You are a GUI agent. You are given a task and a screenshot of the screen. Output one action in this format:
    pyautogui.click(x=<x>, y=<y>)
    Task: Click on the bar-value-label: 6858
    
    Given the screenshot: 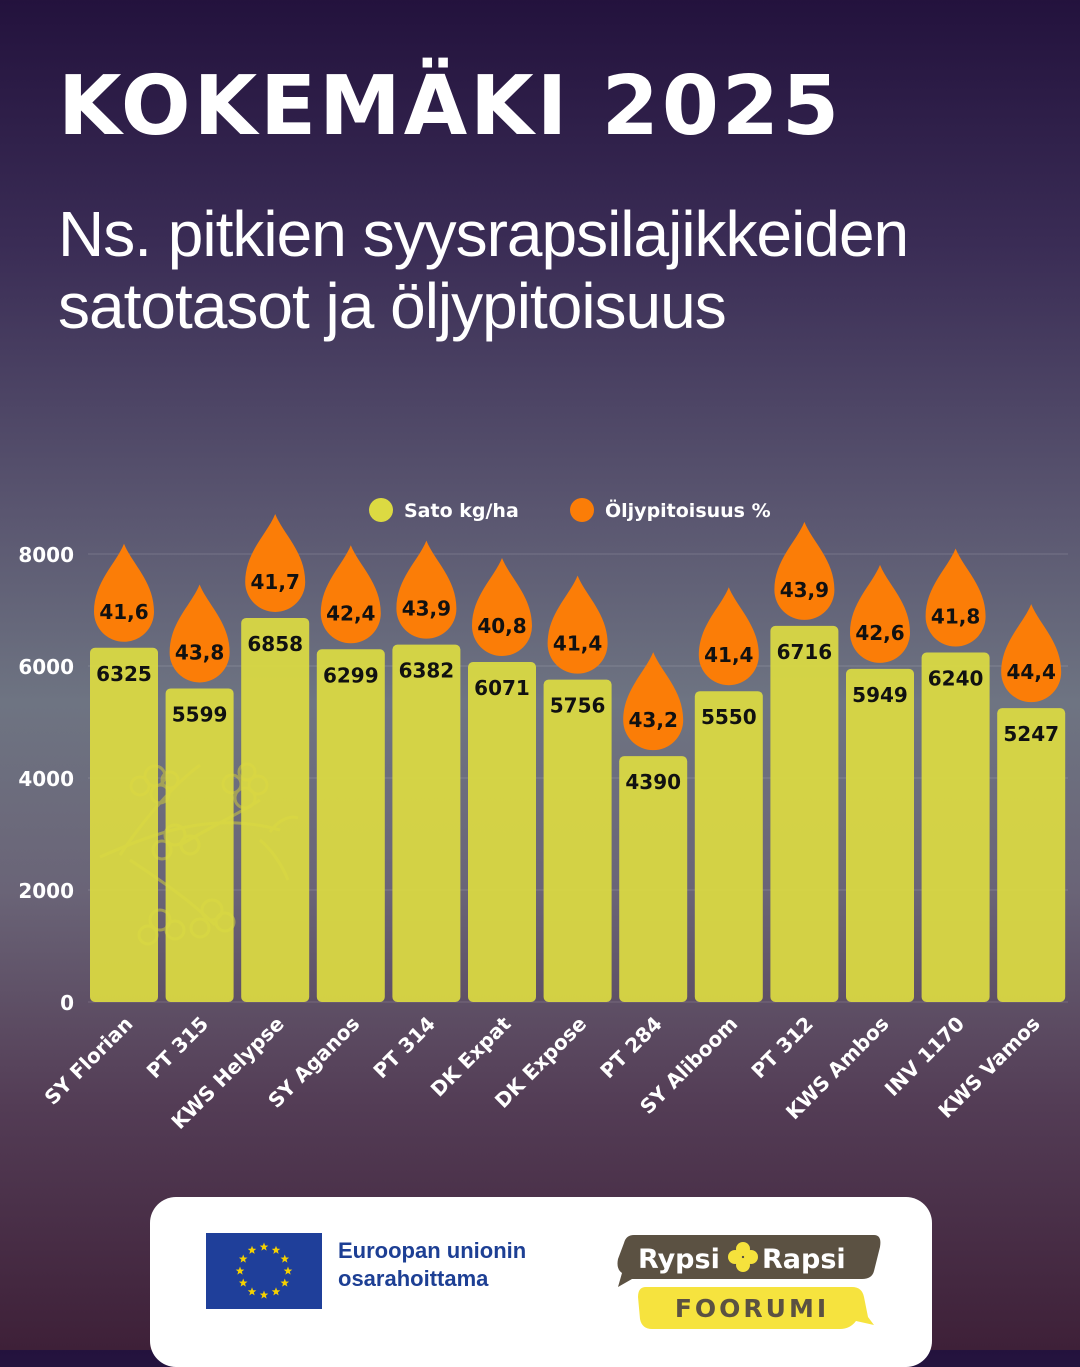 What is the action you would take?
    pyautogui.click(x=275, y=644)
    